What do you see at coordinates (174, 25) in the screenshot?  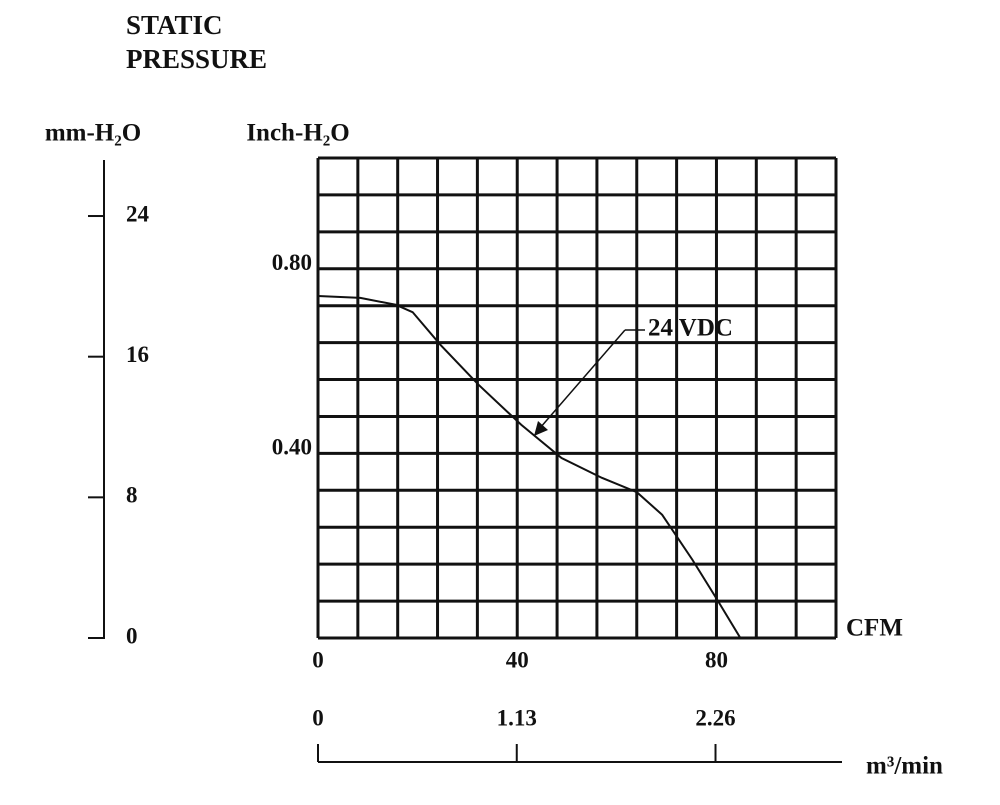 I see `chart-title: STATIC` at bounding box center [174, 25].